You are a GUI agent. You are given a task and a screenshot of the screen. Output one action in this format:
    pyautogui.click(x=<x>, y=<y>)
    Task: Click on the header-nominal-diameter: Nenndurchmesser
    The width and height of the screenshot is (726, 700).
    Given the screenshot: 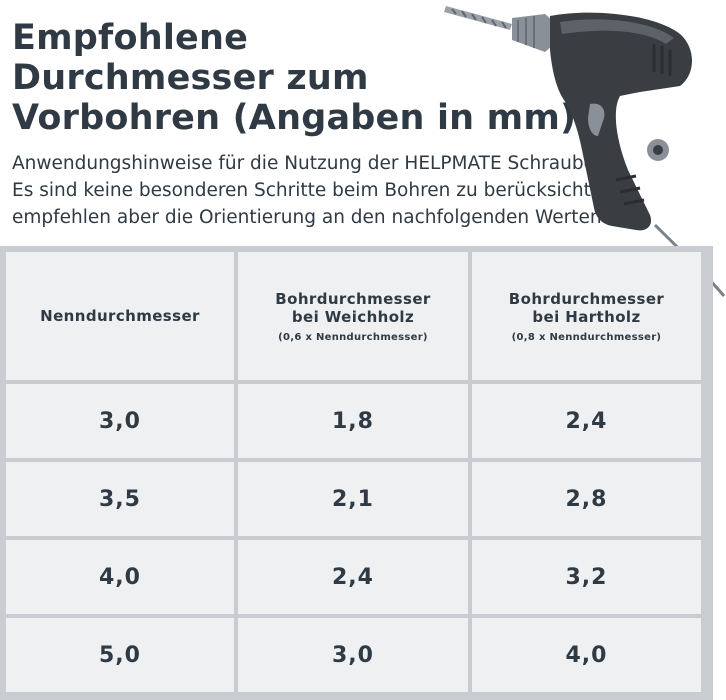 What is the action you would take?
    pyautogui.click(x=120, y=316)
    